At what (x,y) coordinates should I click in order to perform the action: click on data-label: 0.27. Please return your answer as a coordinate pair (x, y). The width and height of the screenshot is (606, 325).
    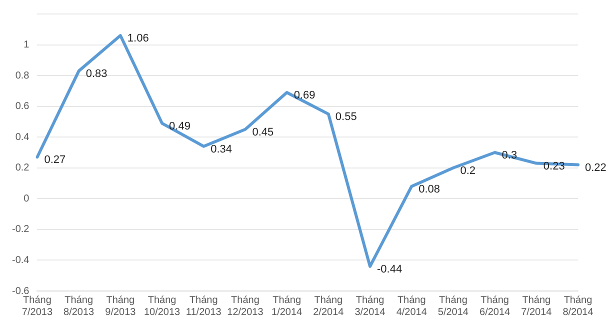
    Looking at the image, I should click on (55, 160).